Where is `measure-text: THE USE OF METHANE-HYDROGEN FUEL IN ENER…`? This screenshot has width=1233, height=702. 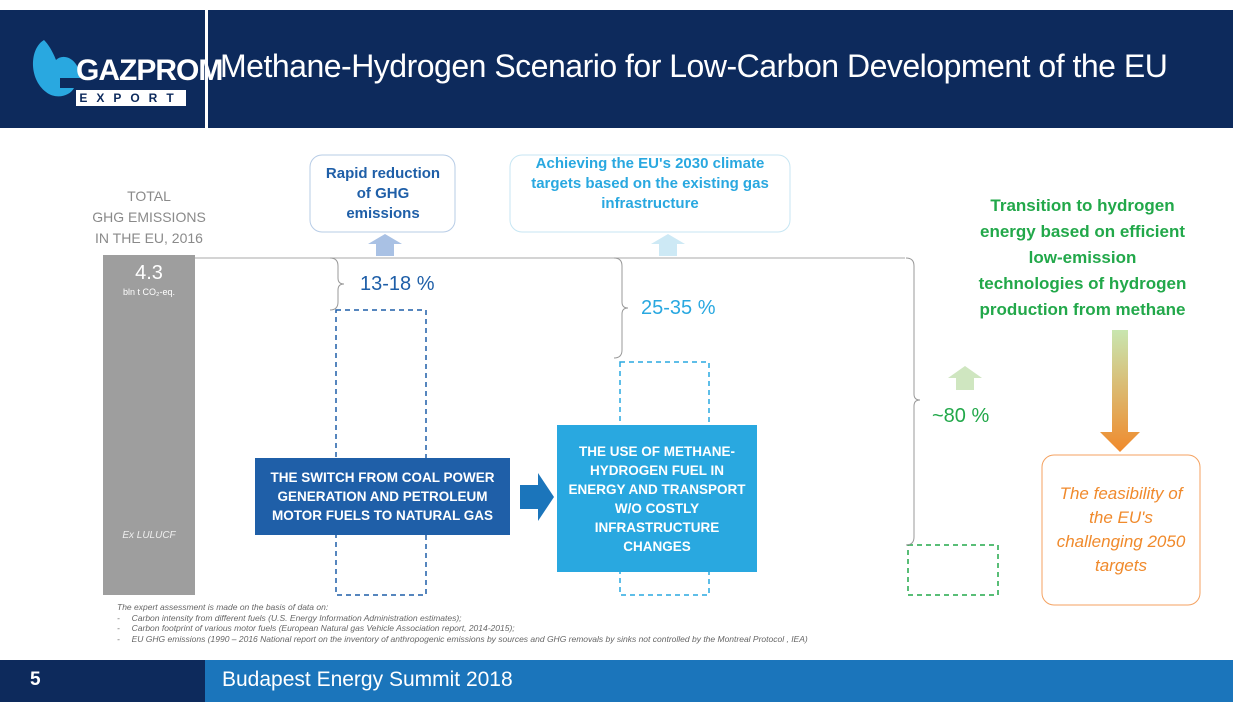
measure-text: THE USE OF METHANE-HYDROGEN FUEL IN ENER… is located at coordinates (657, 498).